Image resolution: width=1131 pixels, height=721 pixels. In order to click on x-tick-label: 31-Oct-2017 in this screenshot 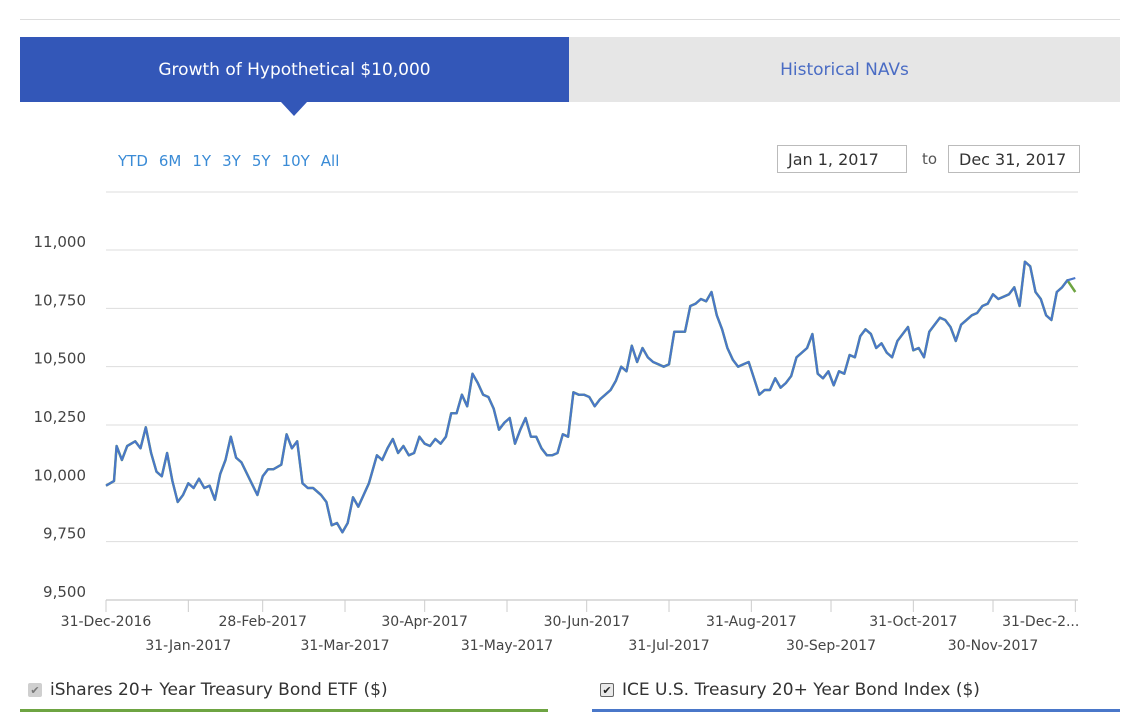, I will do `click(913, 622)`.